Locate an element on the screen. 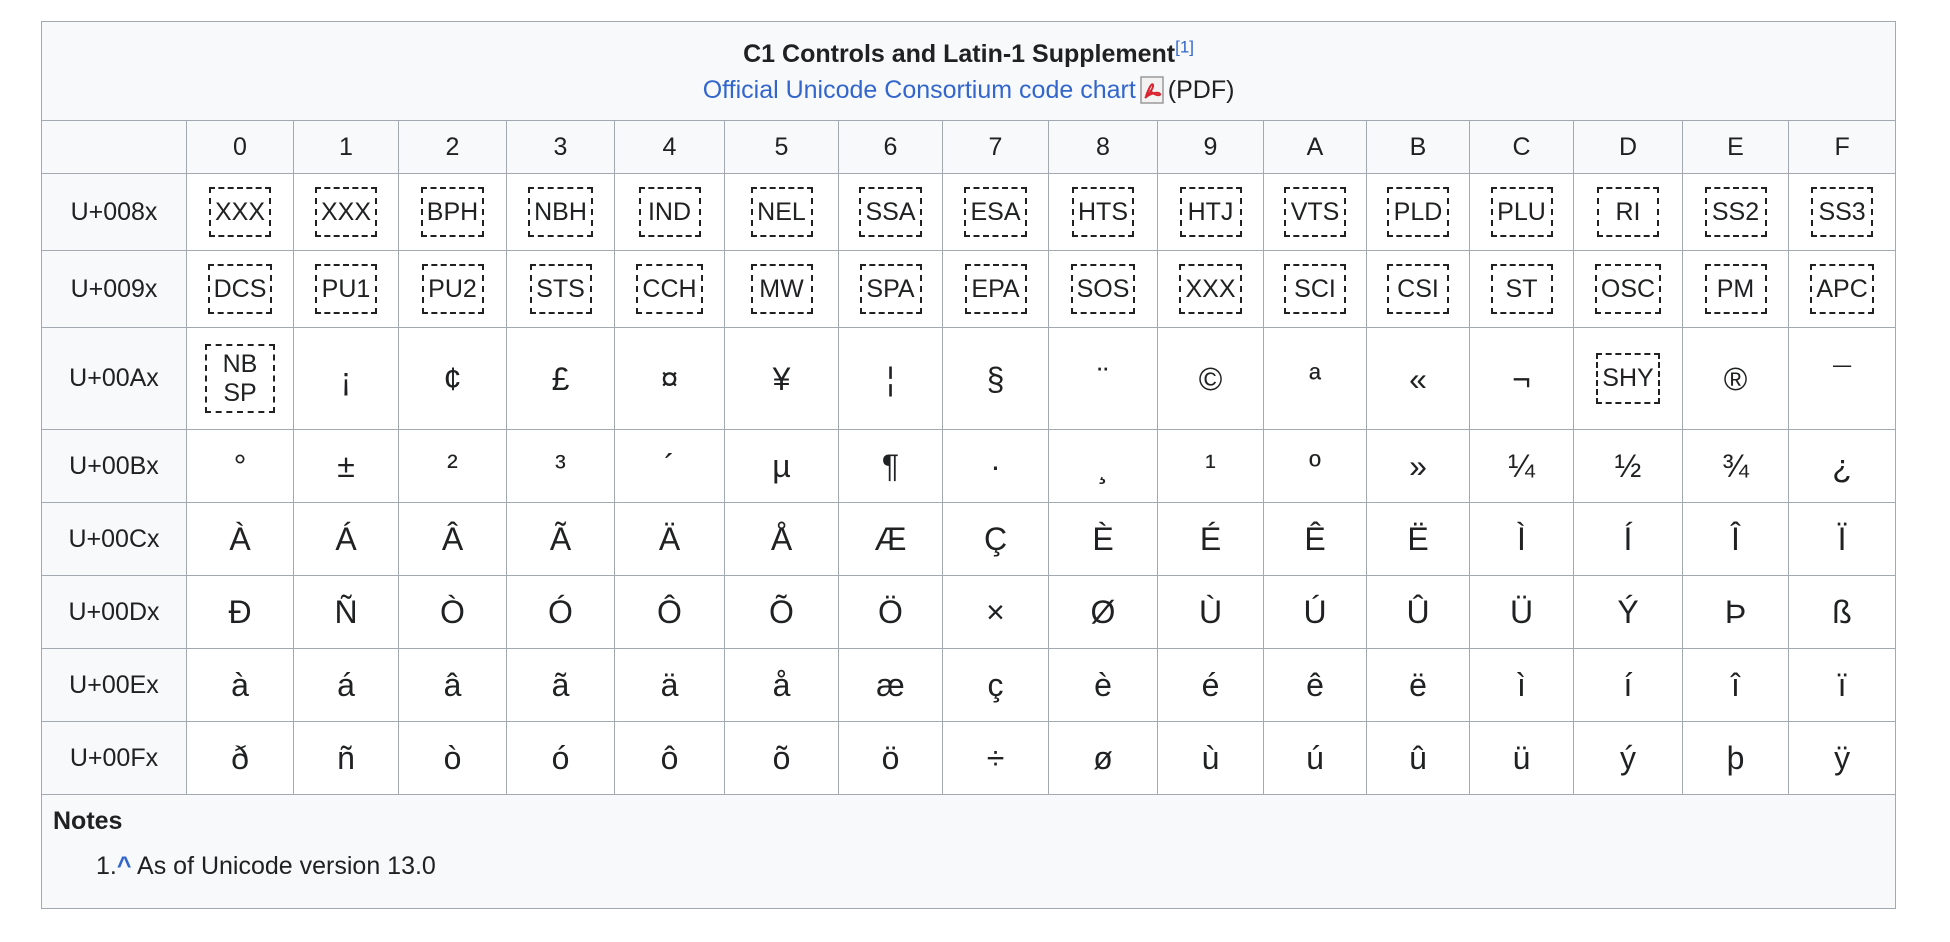 The image size is (1950, 942). character-cell: í is located at coordinates (1628, 685).